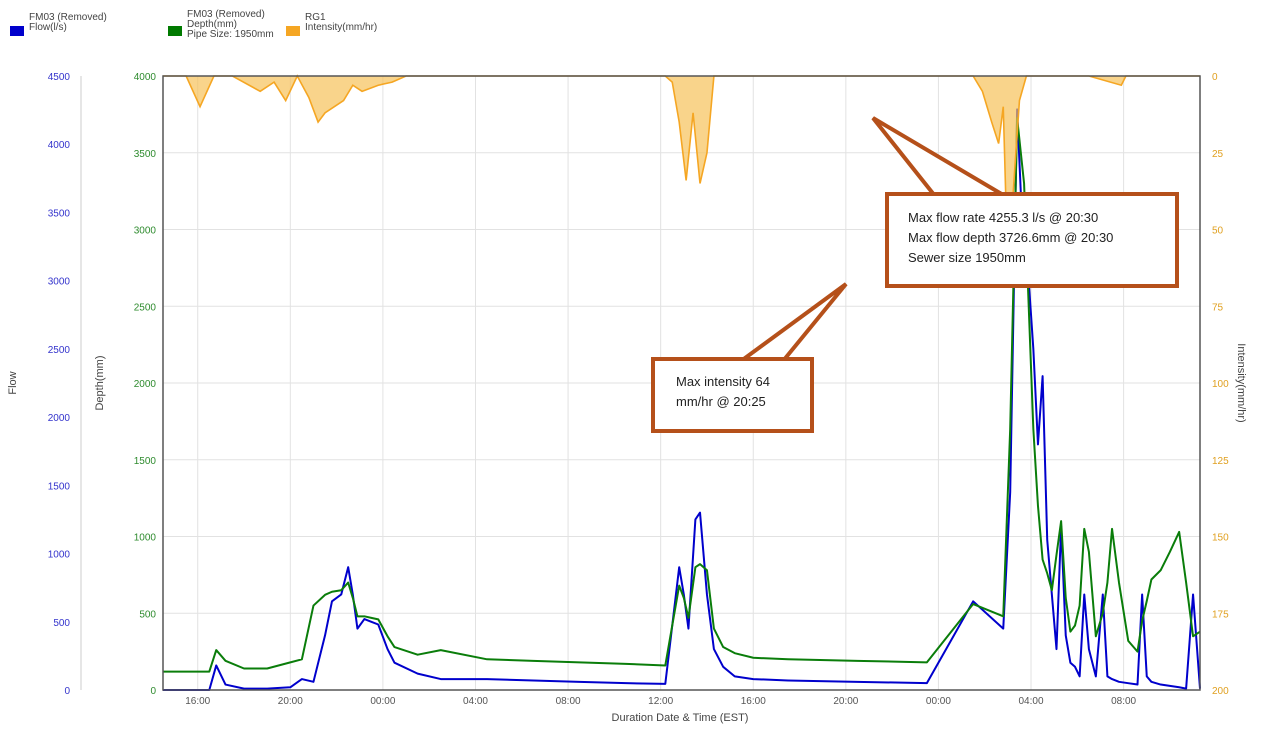  Describe the element at coordinates (59, 555) in the screenshot. I see `flow-tick-label: 1000` at that location.